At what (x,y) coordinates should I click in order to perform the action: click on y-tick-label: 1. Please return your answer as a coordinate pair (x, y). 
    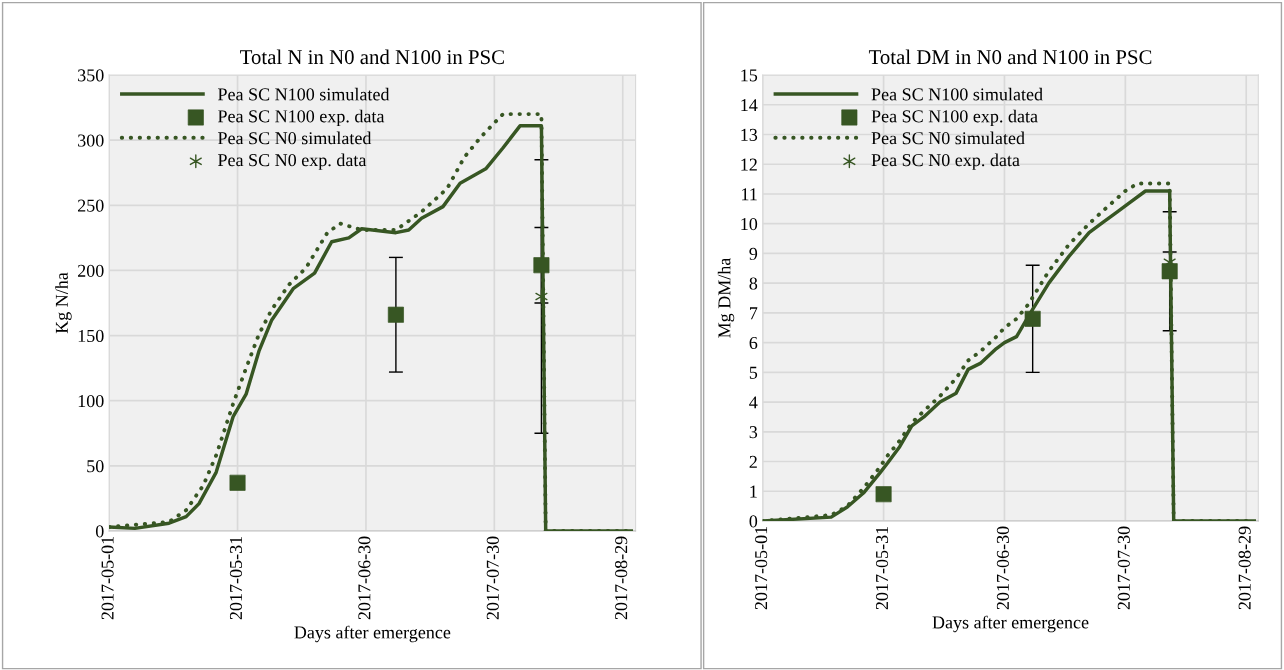
    Looking at the image, I should click on (753, 491).